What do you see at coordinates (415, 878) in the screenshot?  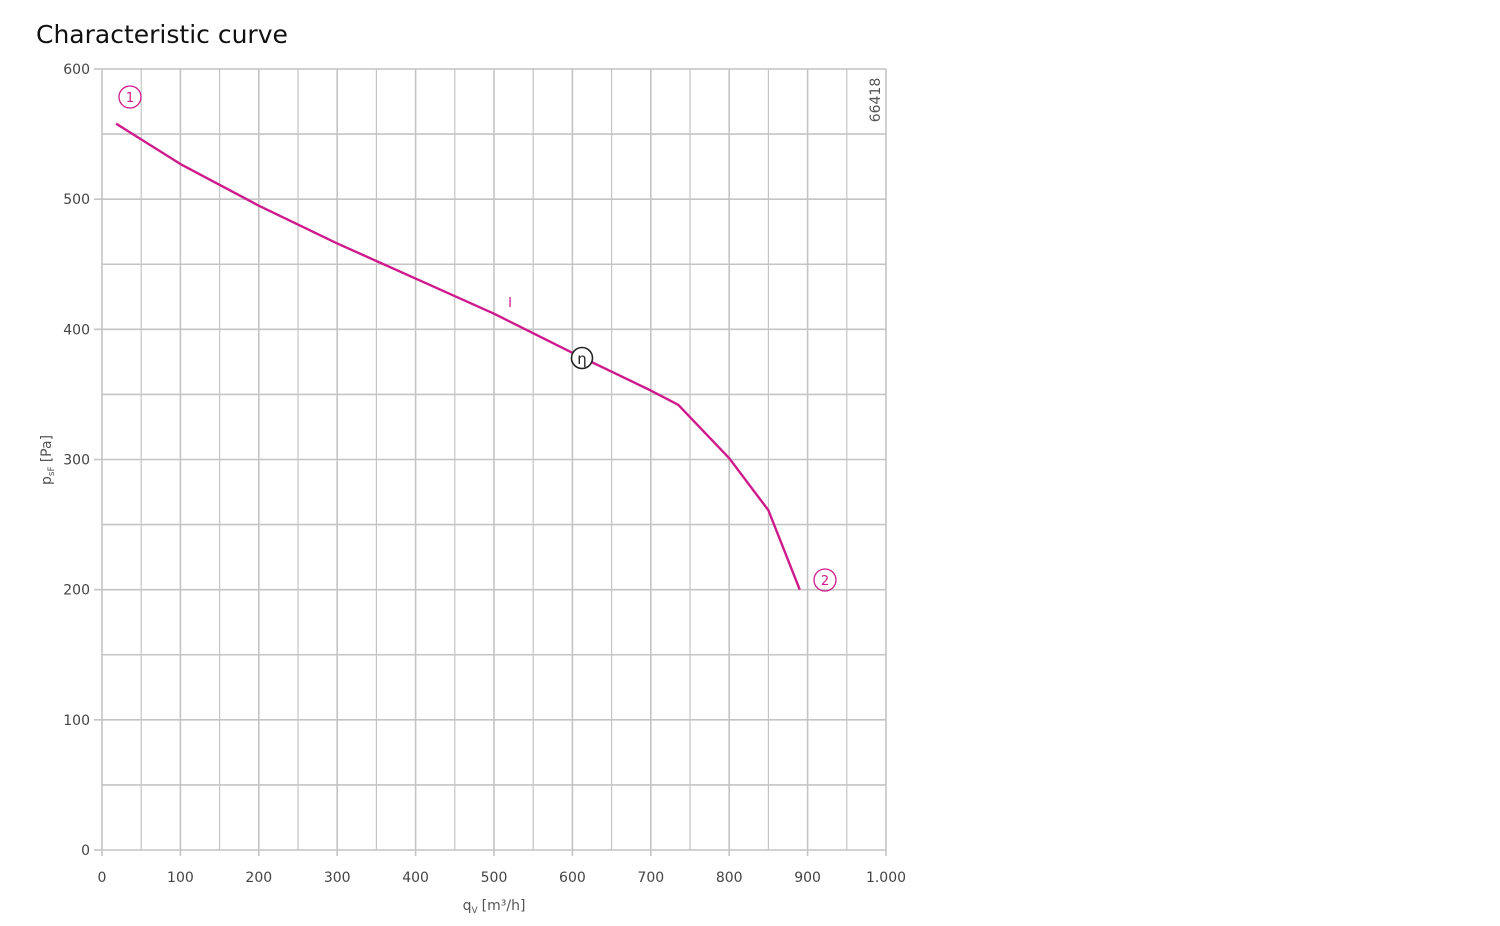 I see `x-tick-label: 400` at bounding box center [415, 878].